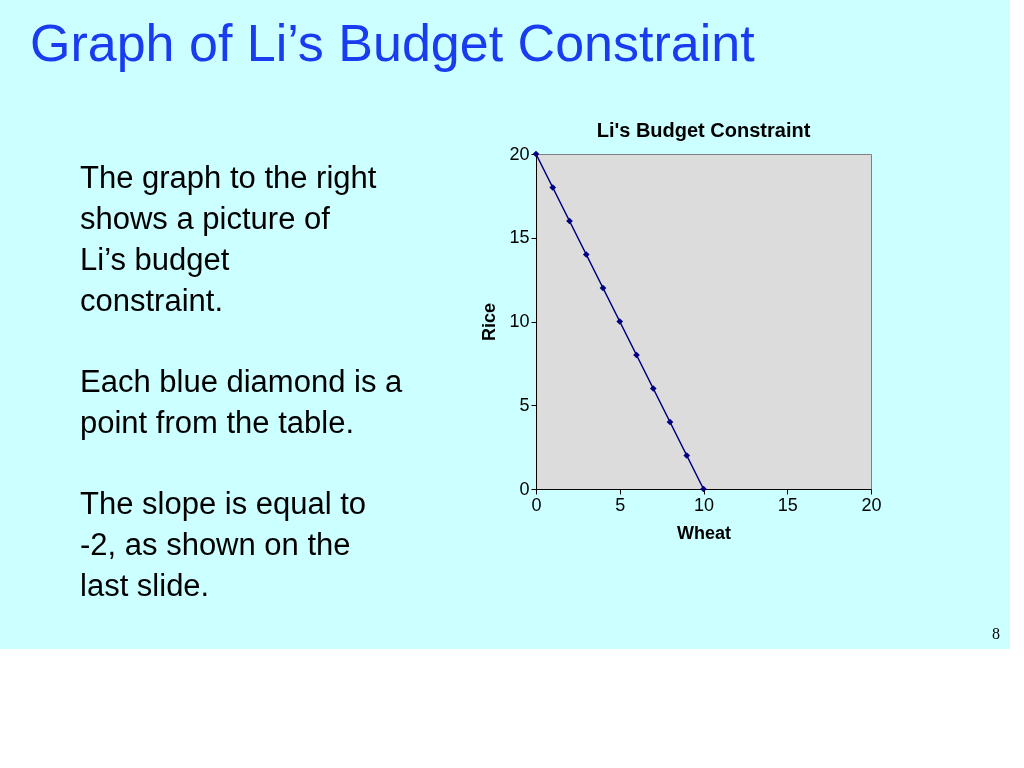 The image size is (1024, 768). I want to click on text: Graph of Li’s Budget Constraint, so click(393, 43).